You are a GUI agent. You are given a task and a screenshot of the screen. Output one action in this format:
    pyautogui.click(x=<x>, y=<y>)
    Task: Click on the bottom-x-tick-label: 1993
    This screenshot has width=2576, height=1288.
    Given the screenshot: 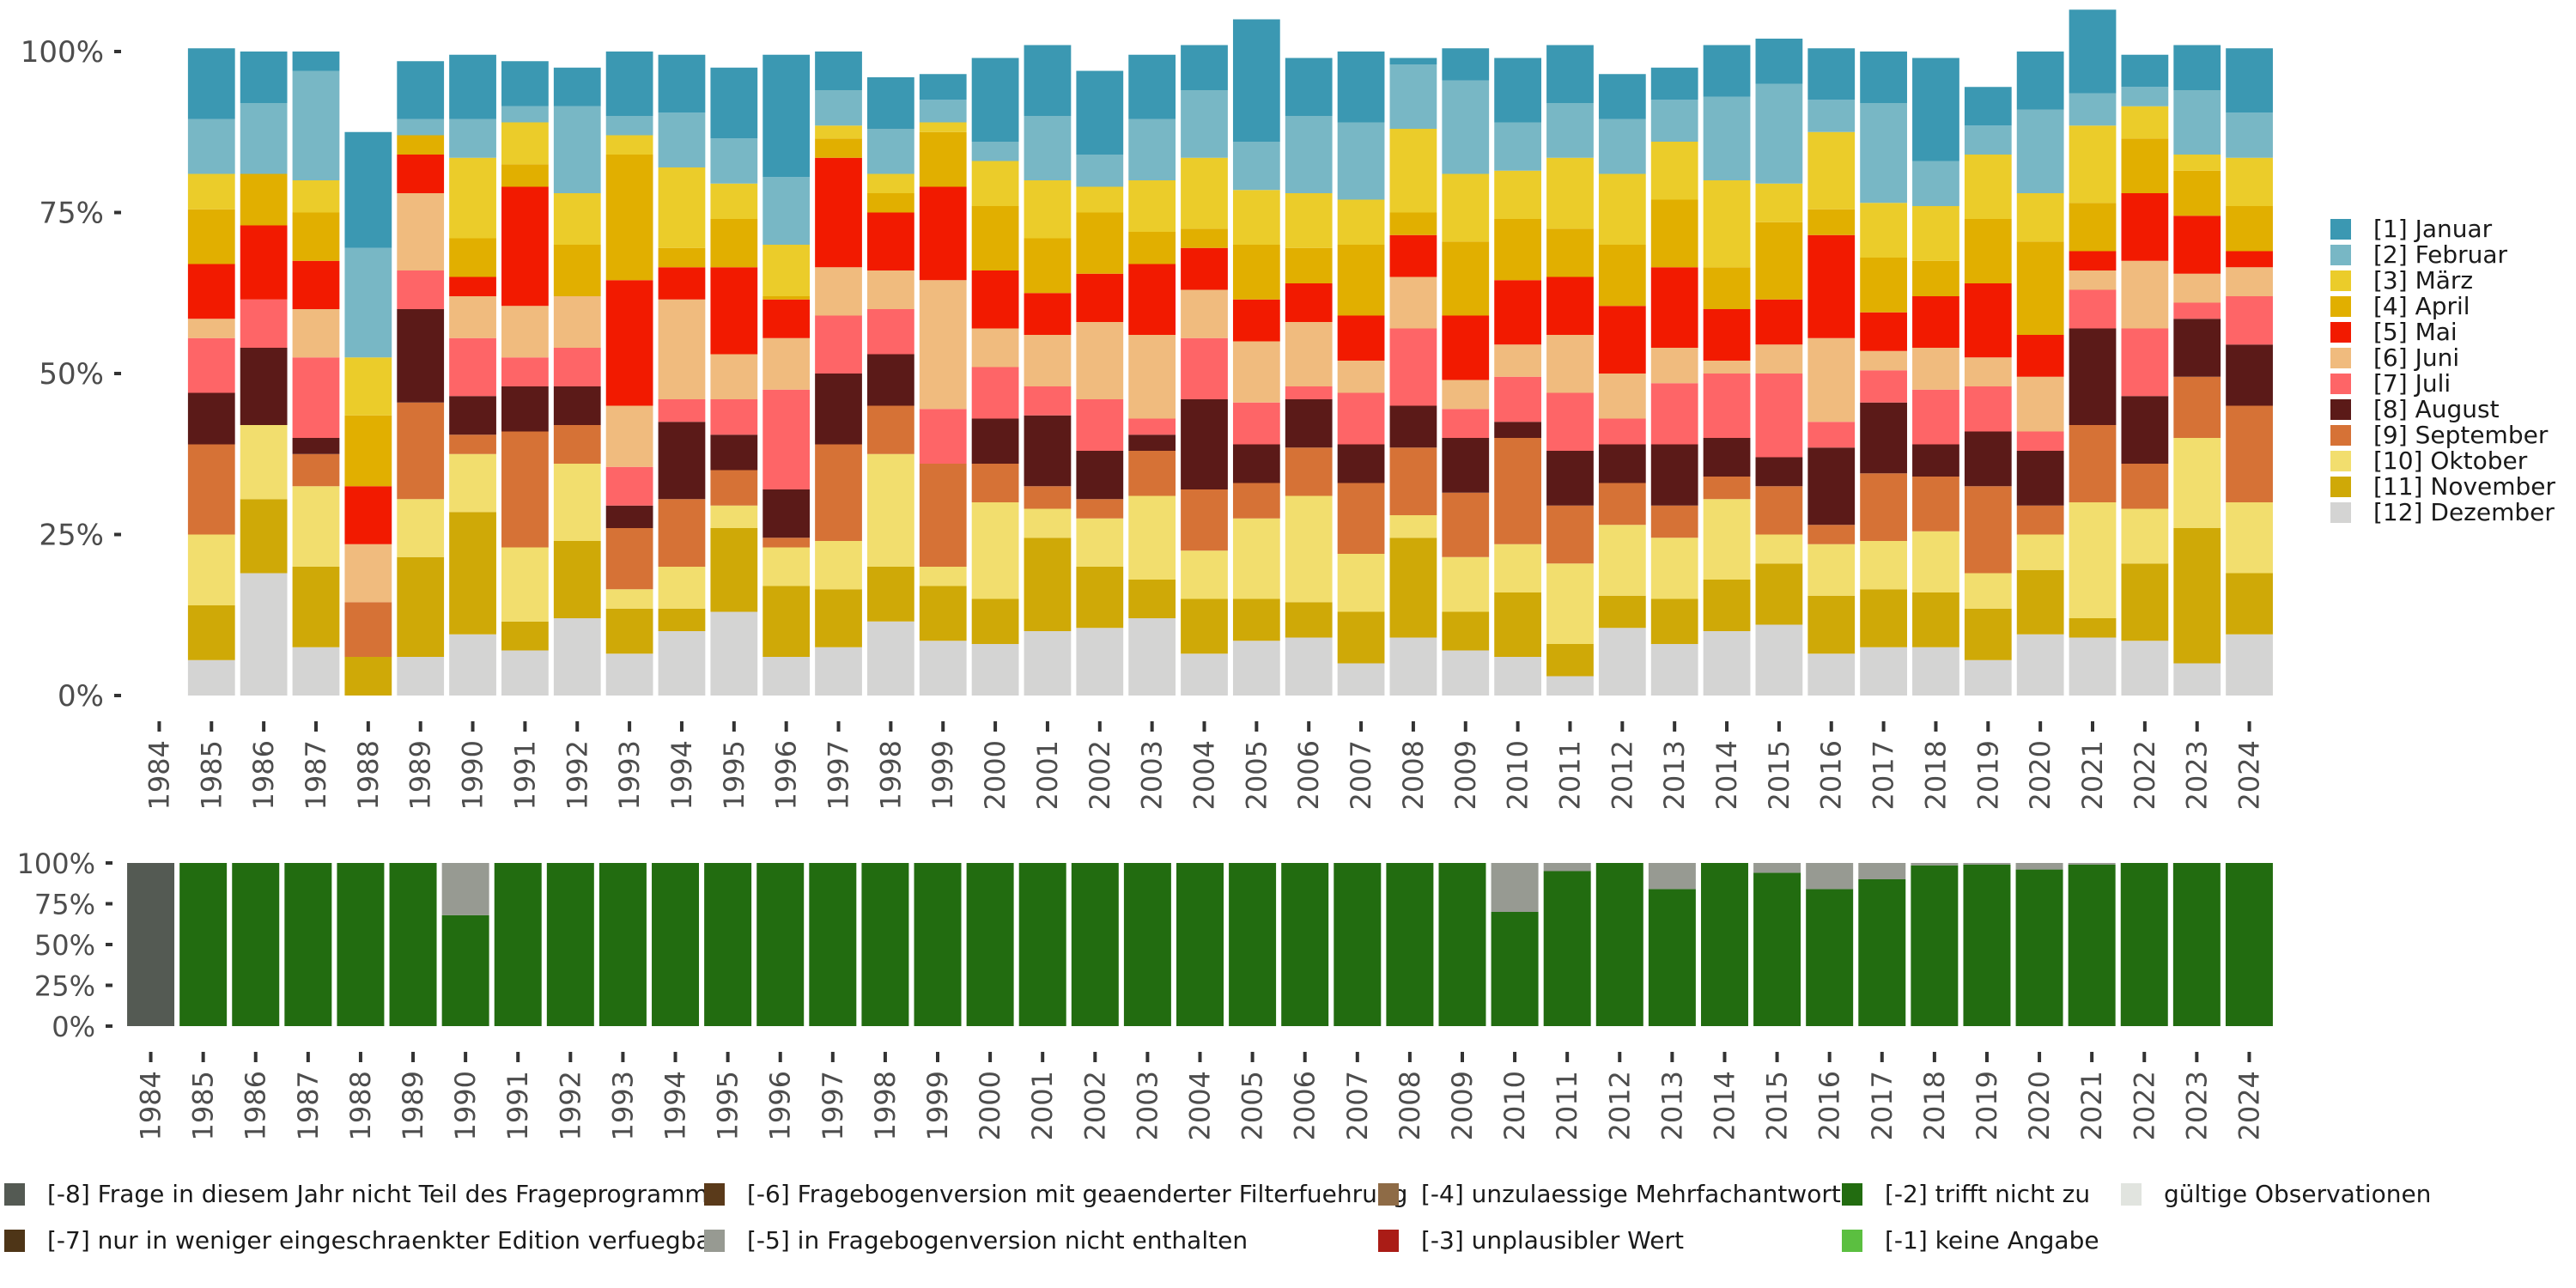 What is the action you would take?
    pyautogui.click(x=622, y=1105)
    